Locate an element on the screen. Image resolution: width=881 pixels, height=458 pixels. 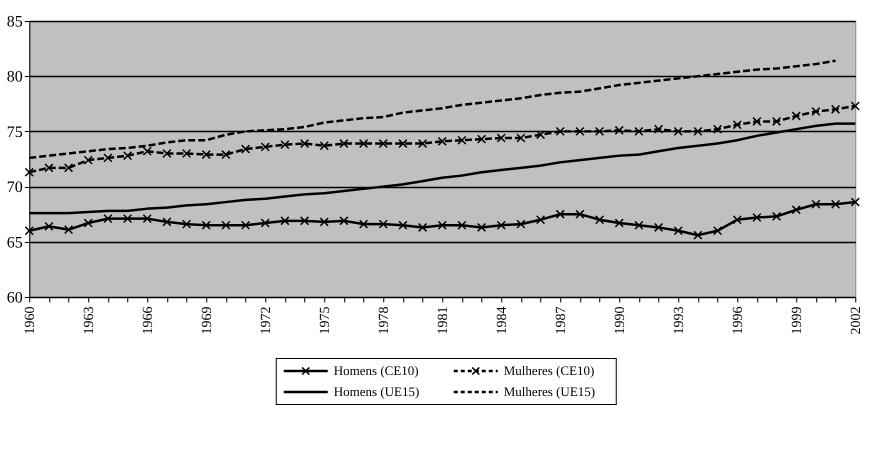
y-tick-label: 70 is located at coordinates (14, 187).